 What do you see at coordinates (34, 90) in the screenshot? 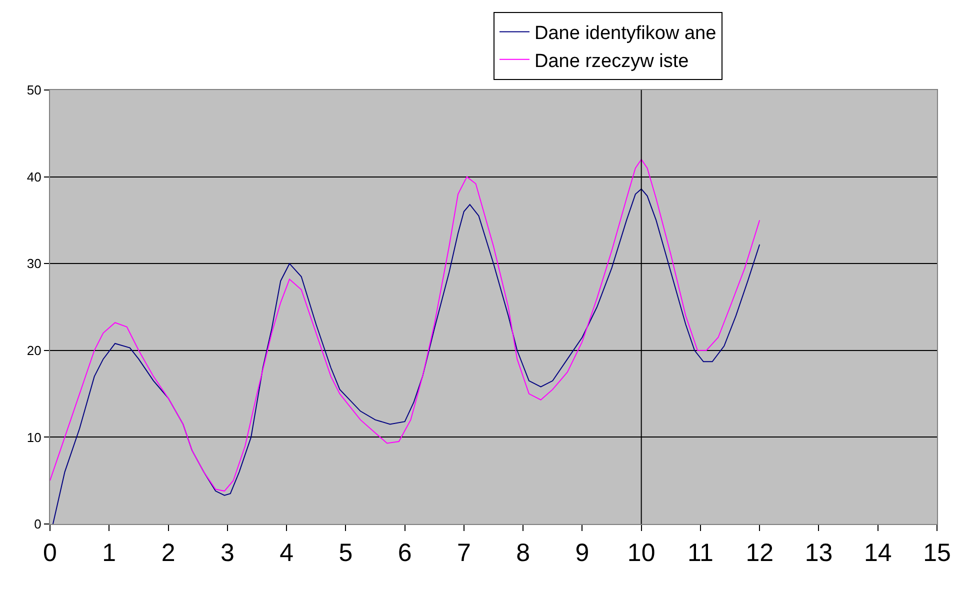
I see `y-tick-label: 50` at bounding box center [34, 90].